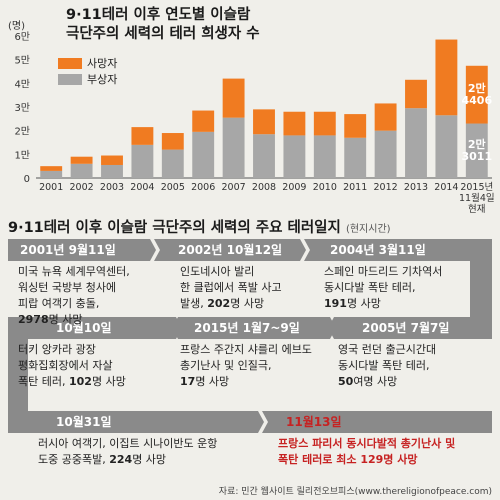 The width and height of the screenshot is (500, 500). What do you see at coordinates (363, 303) in the screenshot?
I see `event-tail-3: 명 사망` at bounding box center [363, 303].